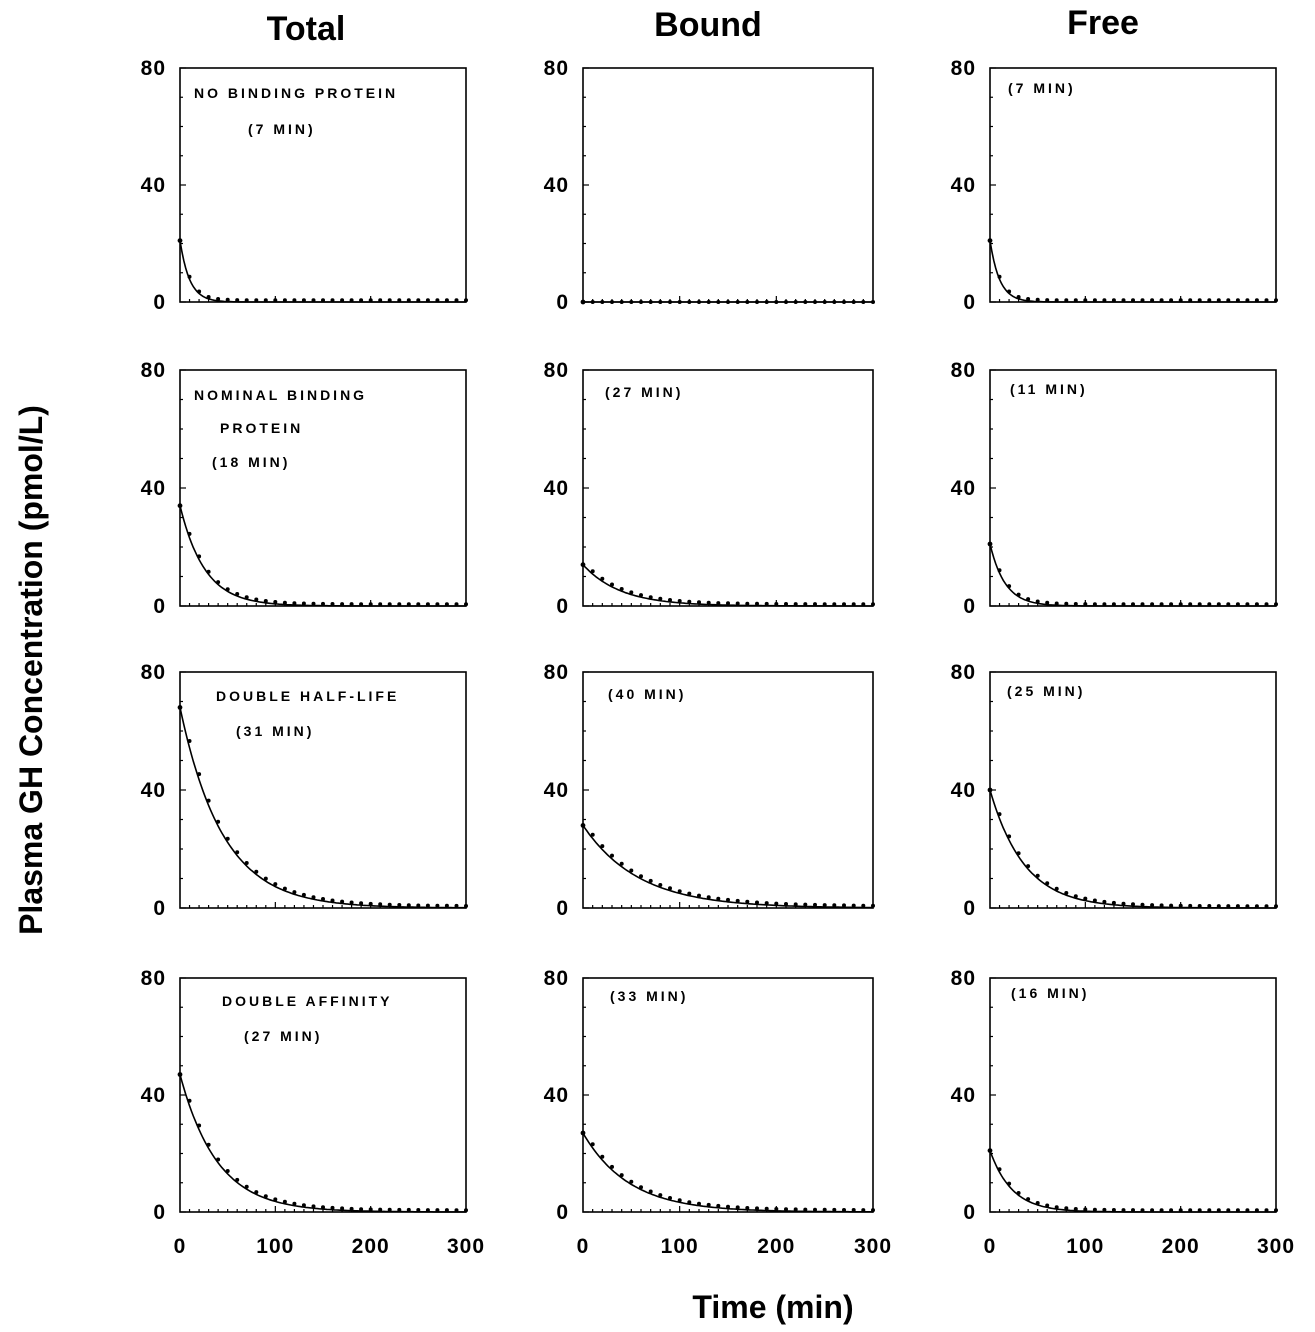 This screenshot has width=1315, height=1332. Describe the element at coordinates (275, 1246) in the screenshot. I see `x-tick-label: 100` at that location.